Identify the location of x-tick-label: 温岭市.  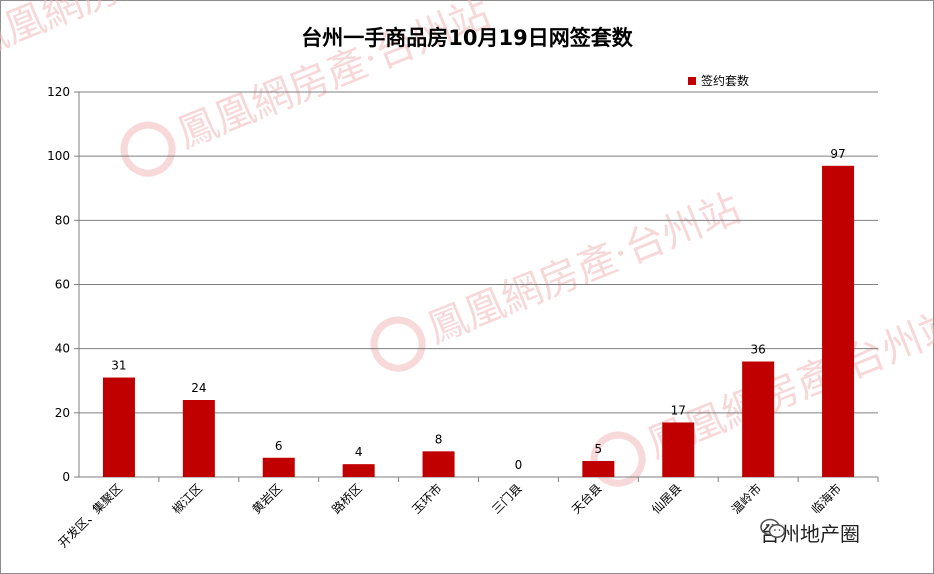
(746, 499).